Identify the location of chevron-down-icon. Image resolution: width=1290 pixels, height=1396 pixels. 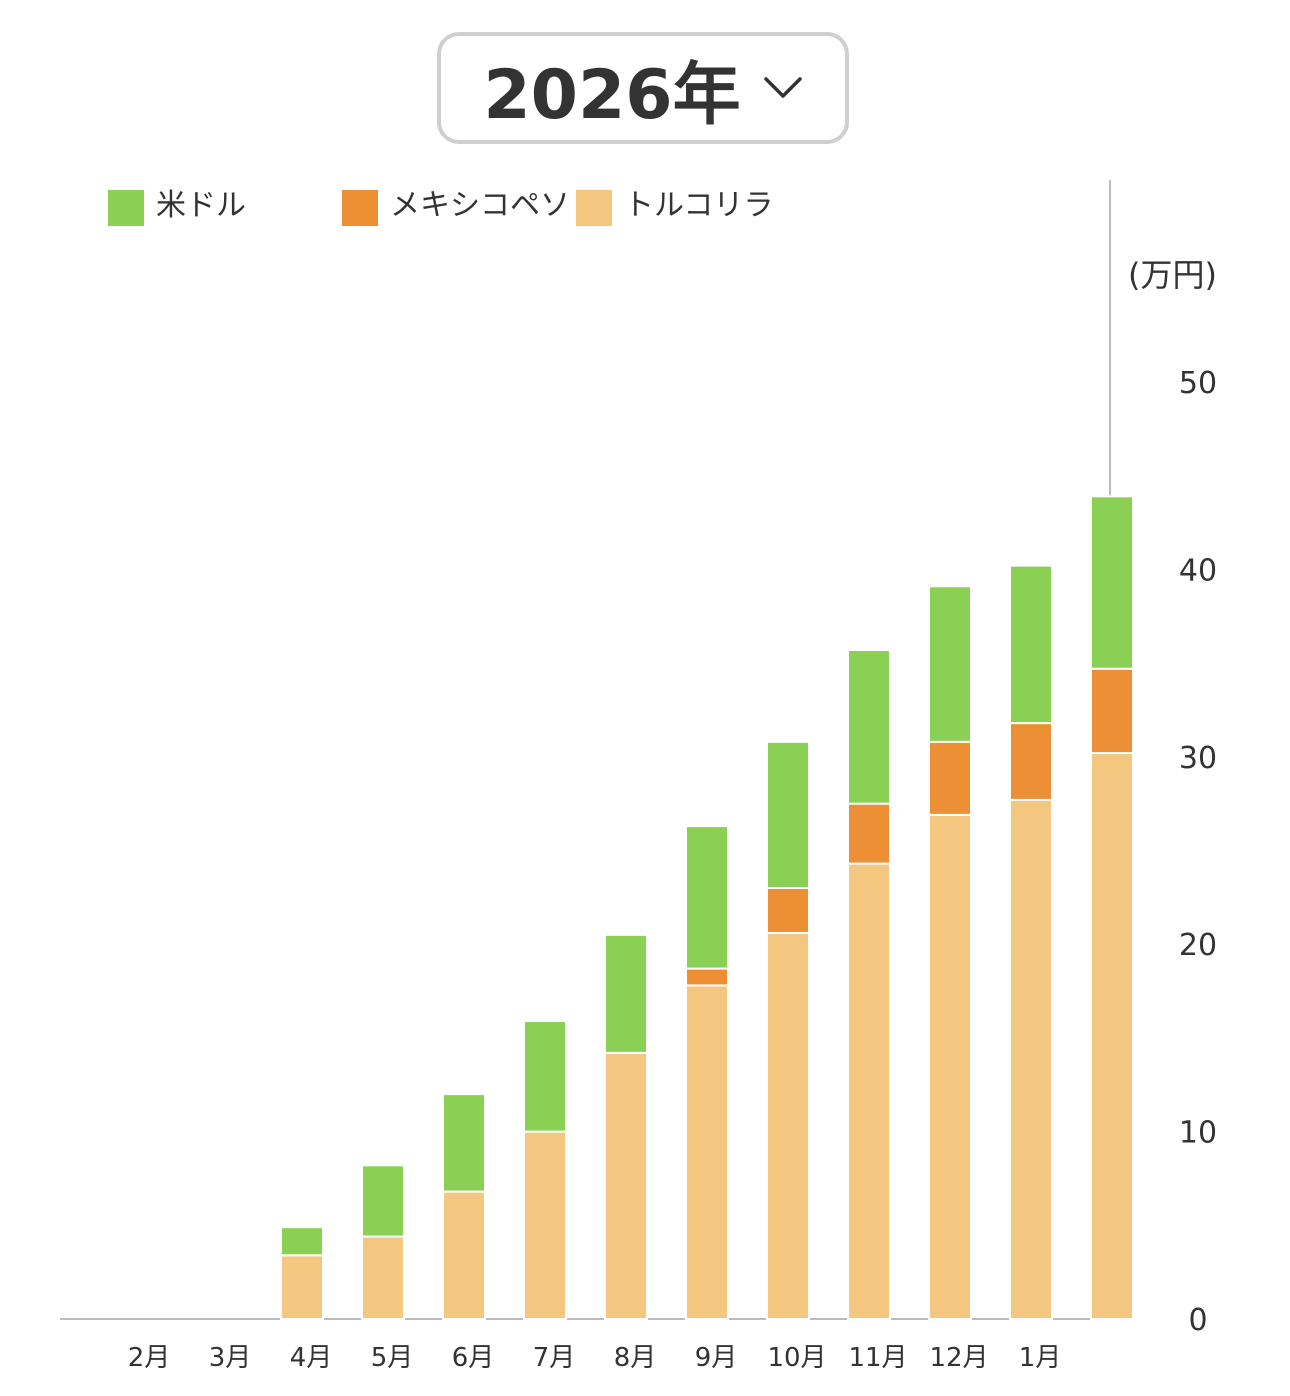
(782, 87).